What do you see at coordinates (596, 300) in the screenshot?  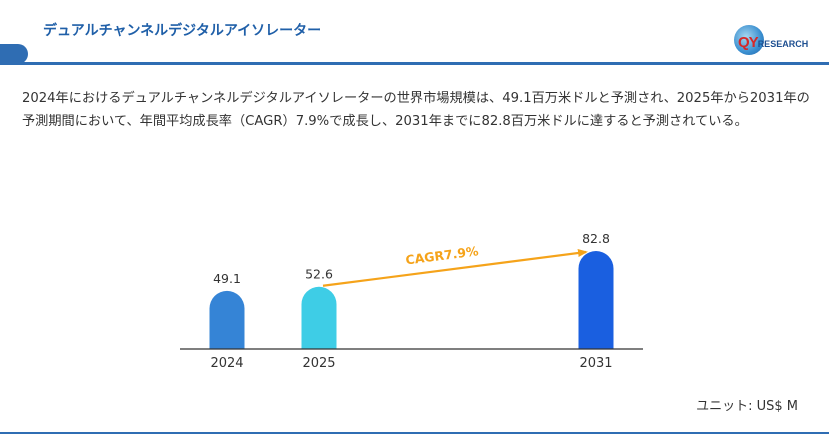 I see `bar-2031` at bounding box center [596, 300].